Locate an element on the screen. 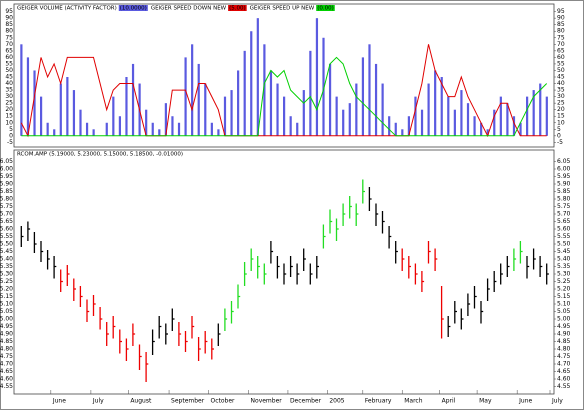 The height and width of the screenshot is (414, 584). y-tick-label: 6.05 is located at coordinates (564, 161).